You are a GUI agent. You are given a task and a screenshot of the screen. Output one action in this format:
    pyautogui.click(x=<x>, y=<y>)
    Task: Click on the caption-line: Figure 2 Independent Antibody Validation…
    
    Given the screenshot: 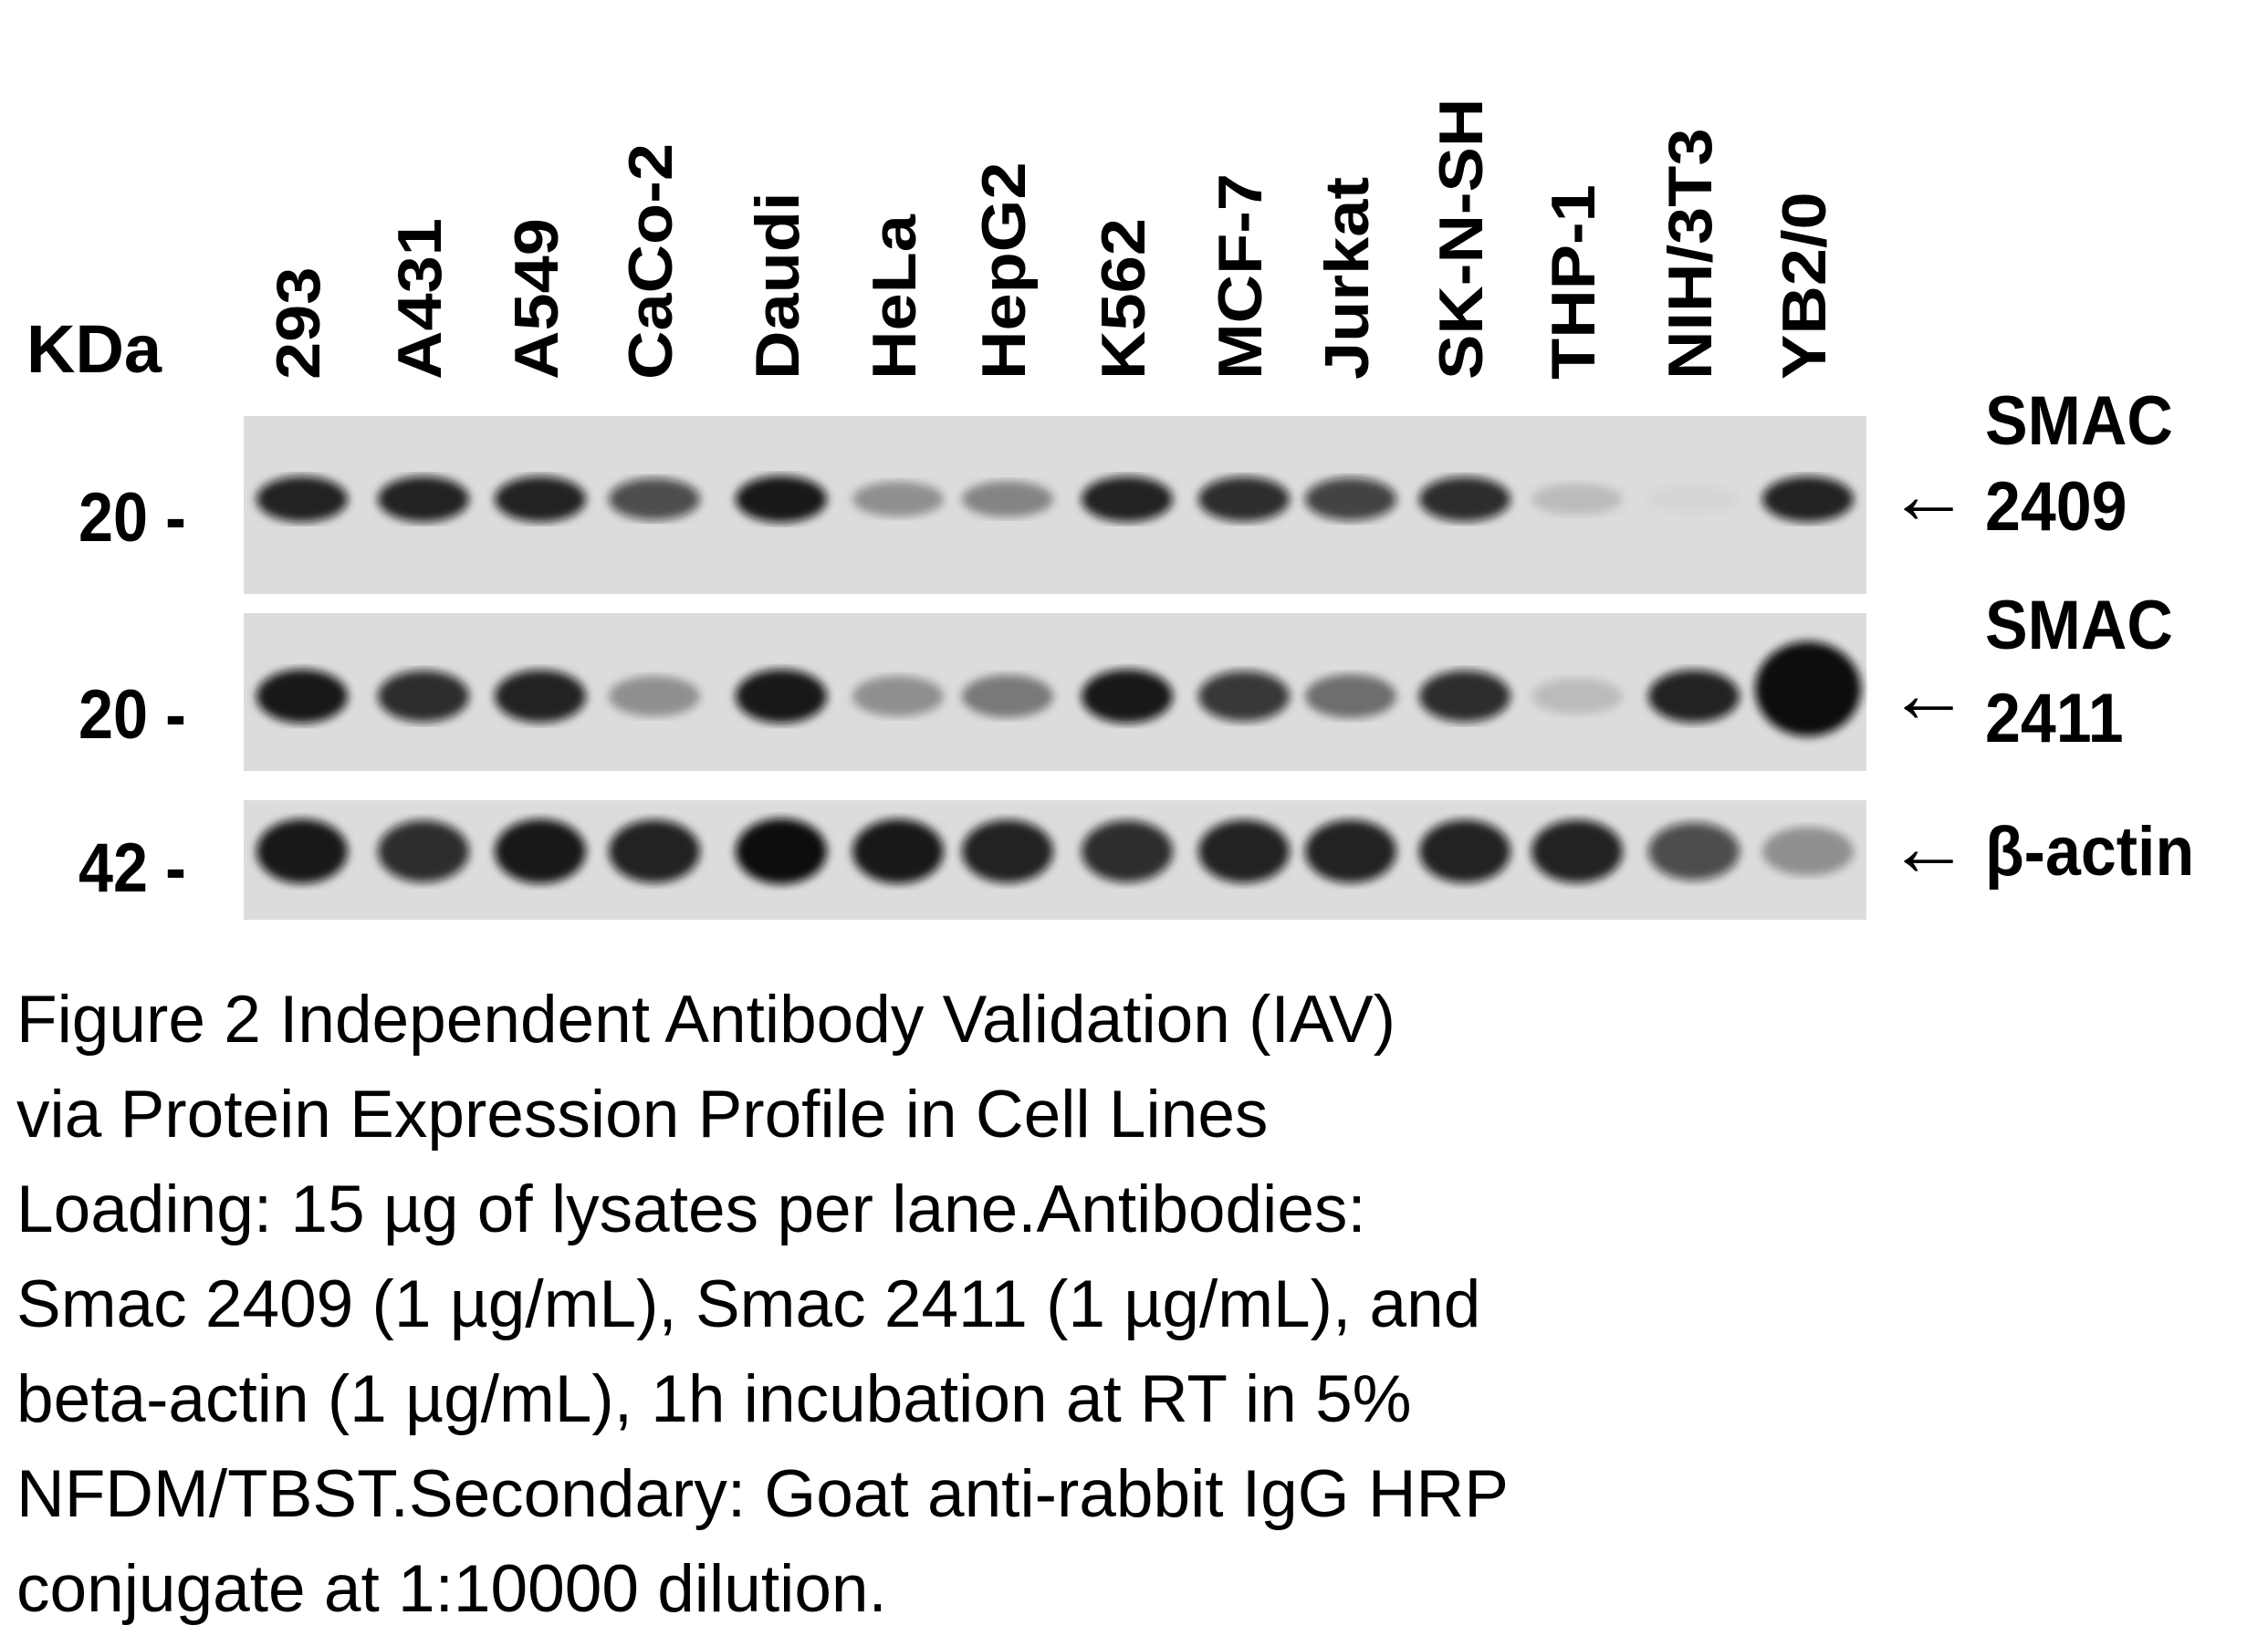 What is the action you would take?
    pyautogui.click(x=706, y=1020)
    